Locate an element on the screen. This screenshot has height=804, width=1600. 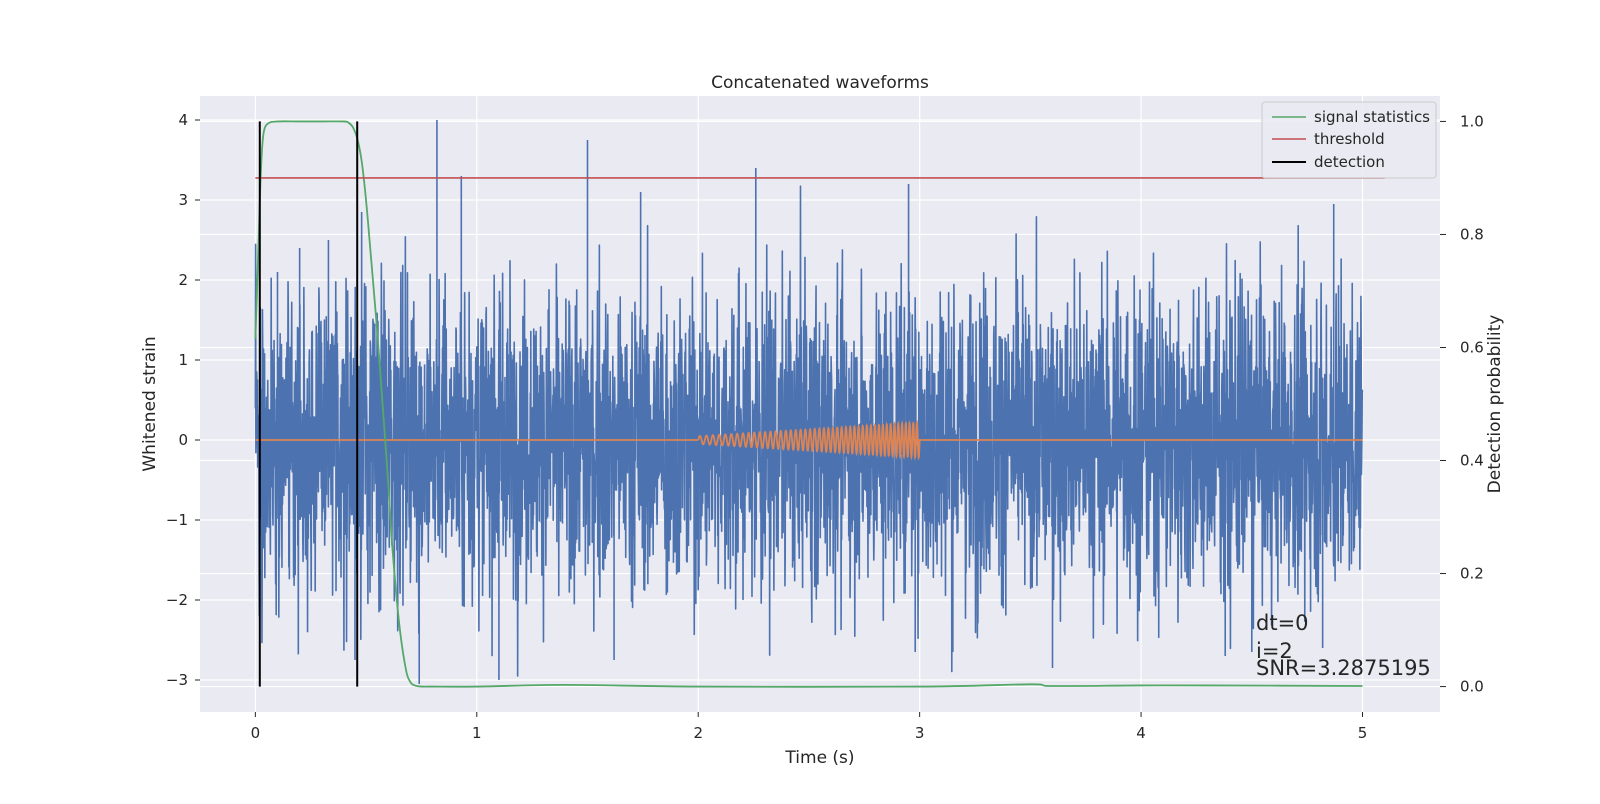
legend: signal statistics threshold detection is located at coordinates (1349, 140).